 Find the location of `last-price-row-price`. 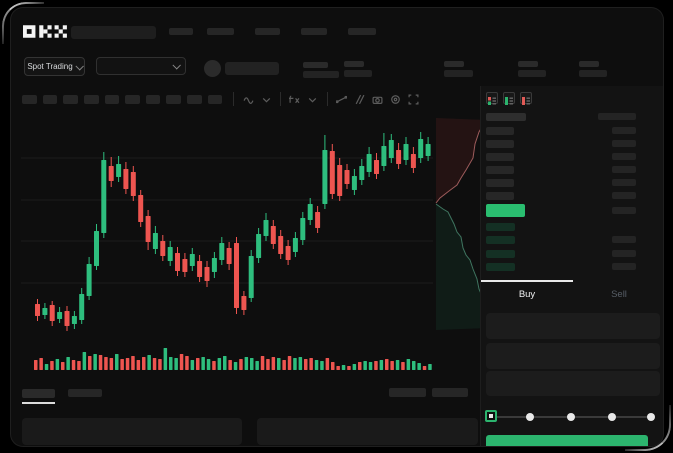

last-price-row-price is located at coordinates (505, 210).